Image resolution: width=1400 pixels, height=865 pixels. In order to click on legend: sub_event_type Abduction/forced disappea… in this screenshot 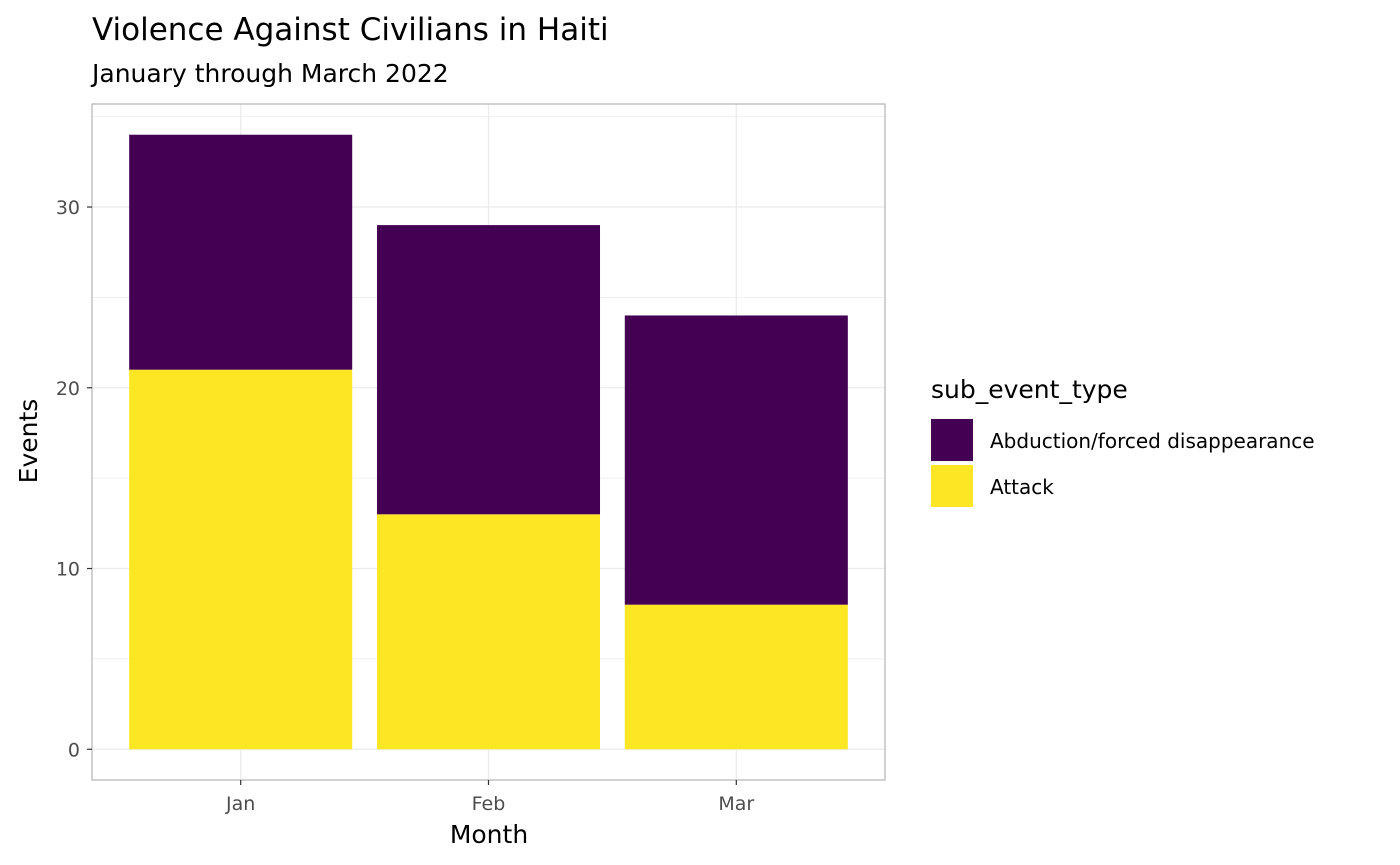, I will do `click(1123, 441)`.